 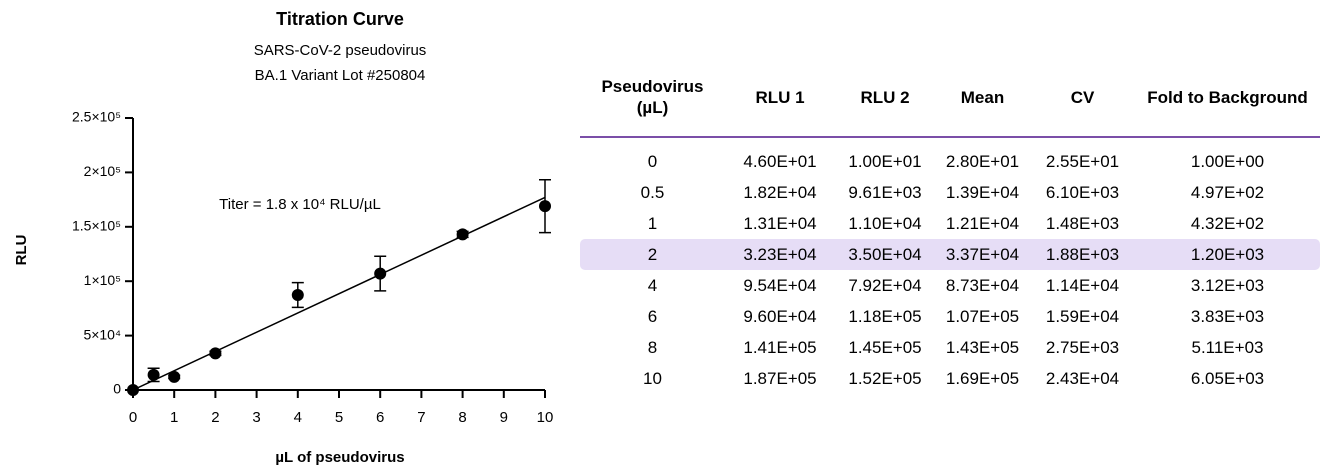 What do you see at coordinates (545, 417) in the screenshot?
I see `x-tick-label: 10` at bounding box center [545, 417].